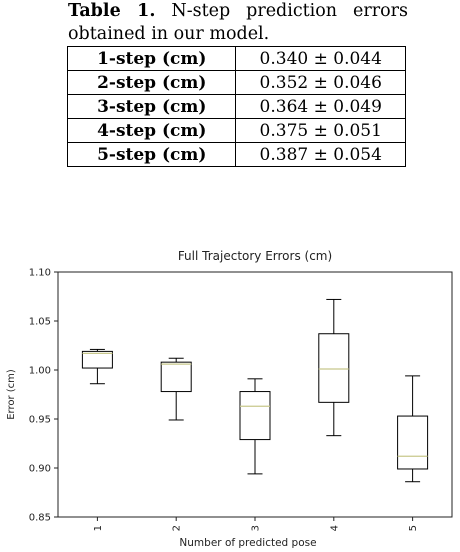 The width and height of the screenshot is (460, 552). What do you see at coordinates (40, 469) in the screenshot?
I see `y-tick-label: 0.90` at bounding box center [40, 469].